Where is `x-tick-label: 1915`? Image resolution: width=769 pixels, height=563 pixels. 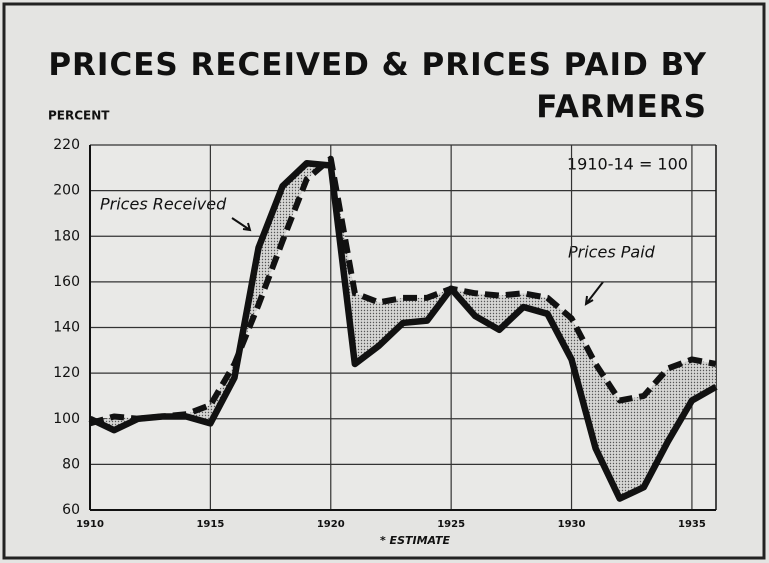 x-tick-label: 1915 is located at coordinates (210, 524).